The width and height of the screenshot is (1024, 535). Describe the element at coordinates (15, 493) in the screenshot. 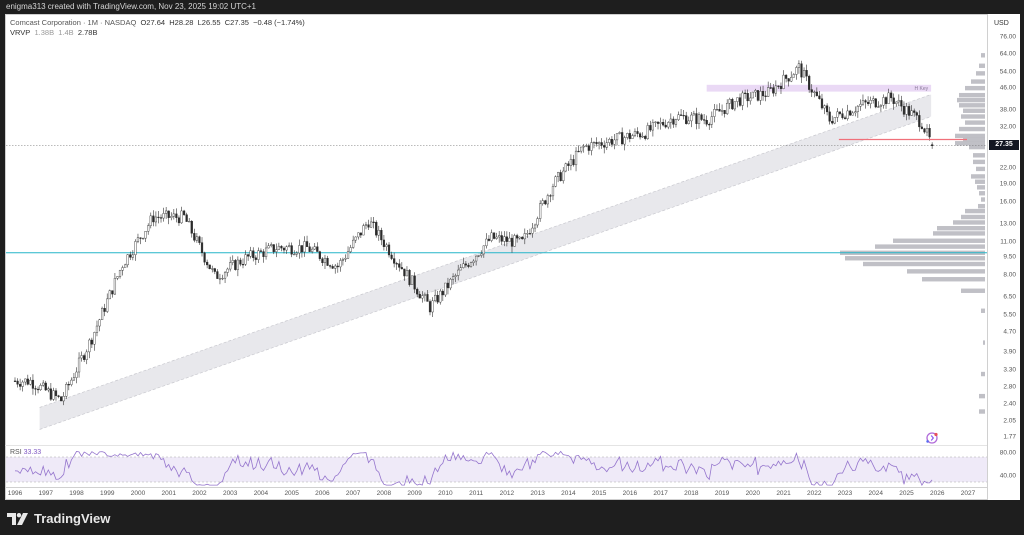

I see `time-tick-label: 1996` at that location.